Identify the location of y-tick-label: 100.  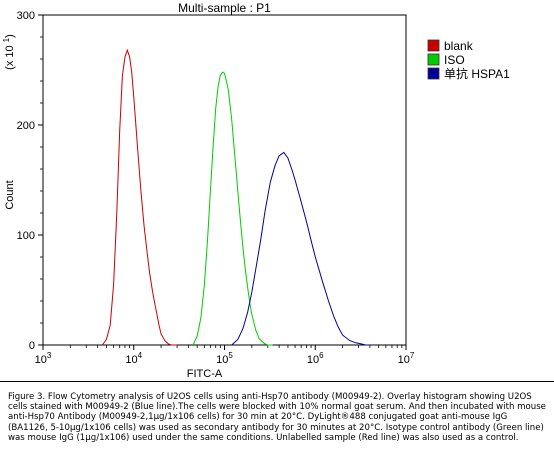
(26, 236).